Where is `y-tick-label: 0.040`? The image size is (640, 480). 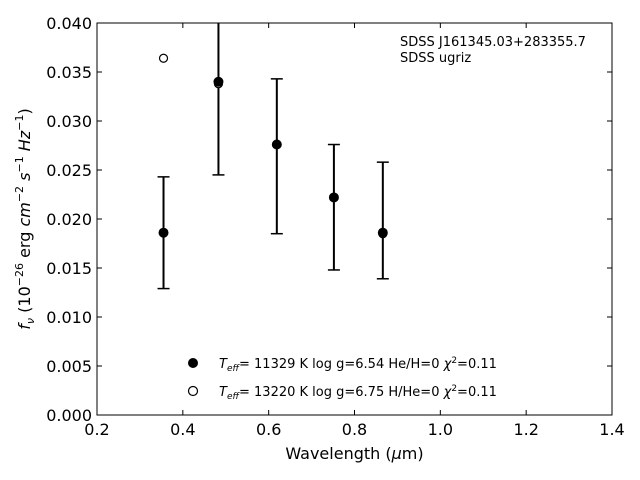 y-tick-label: 0.040 is located at coordinates (69, 23).